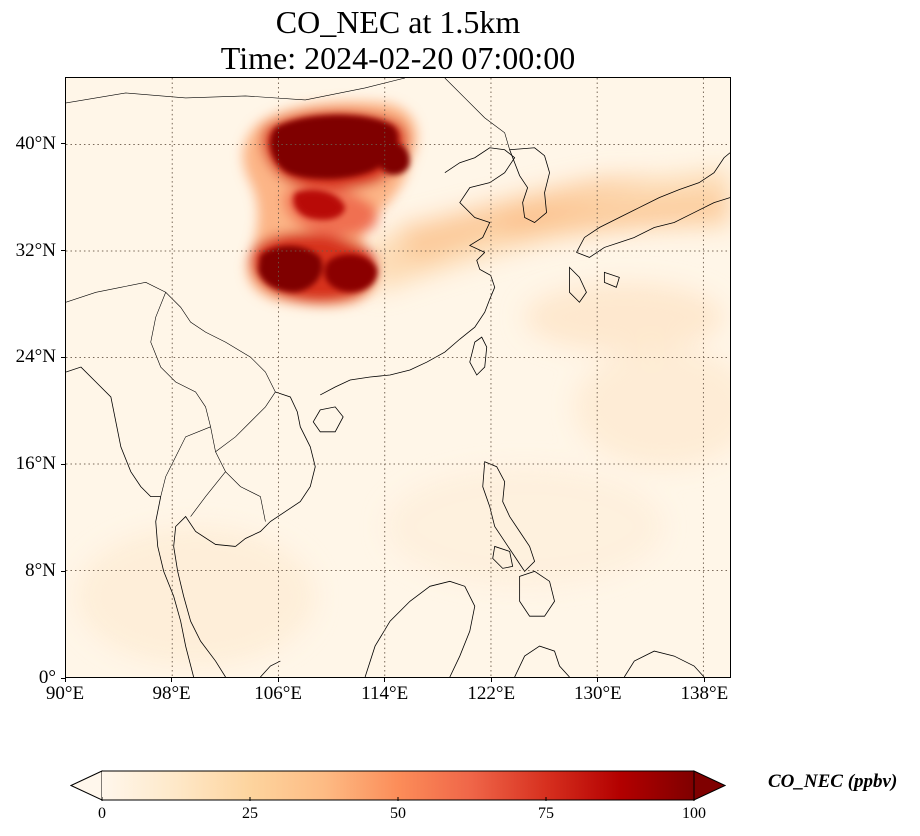  What do you see at coordinates (102, 813) in the screenshot?
I see `colorbar-tick-label: 0` at bounding box center [102, 813].